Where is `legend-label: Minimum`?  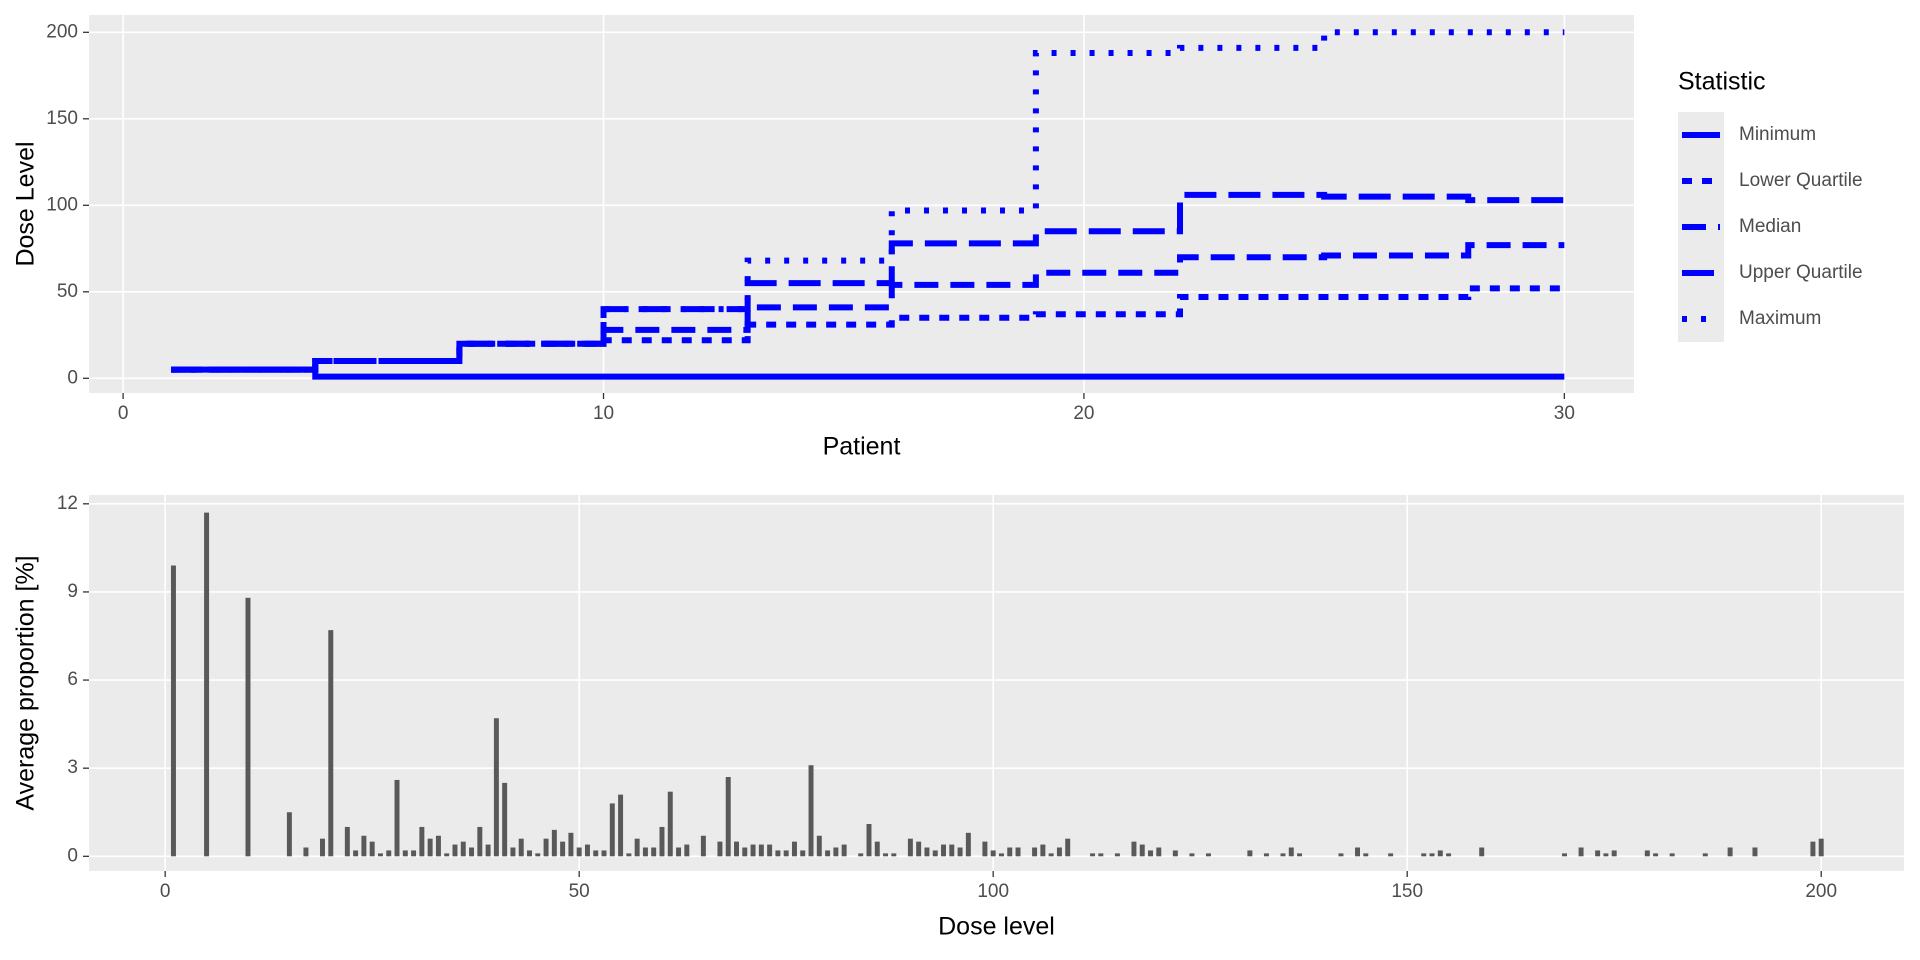
legend-label: Minimum is located at coordinates (1777, 134).